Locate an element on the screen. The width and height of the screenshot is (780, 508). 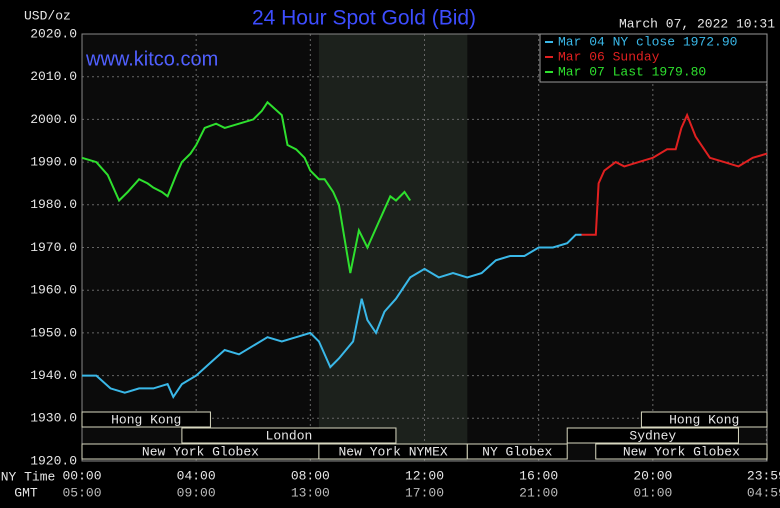
legend-label: Mar 06 Sunday is located at coordinates (609, 56).